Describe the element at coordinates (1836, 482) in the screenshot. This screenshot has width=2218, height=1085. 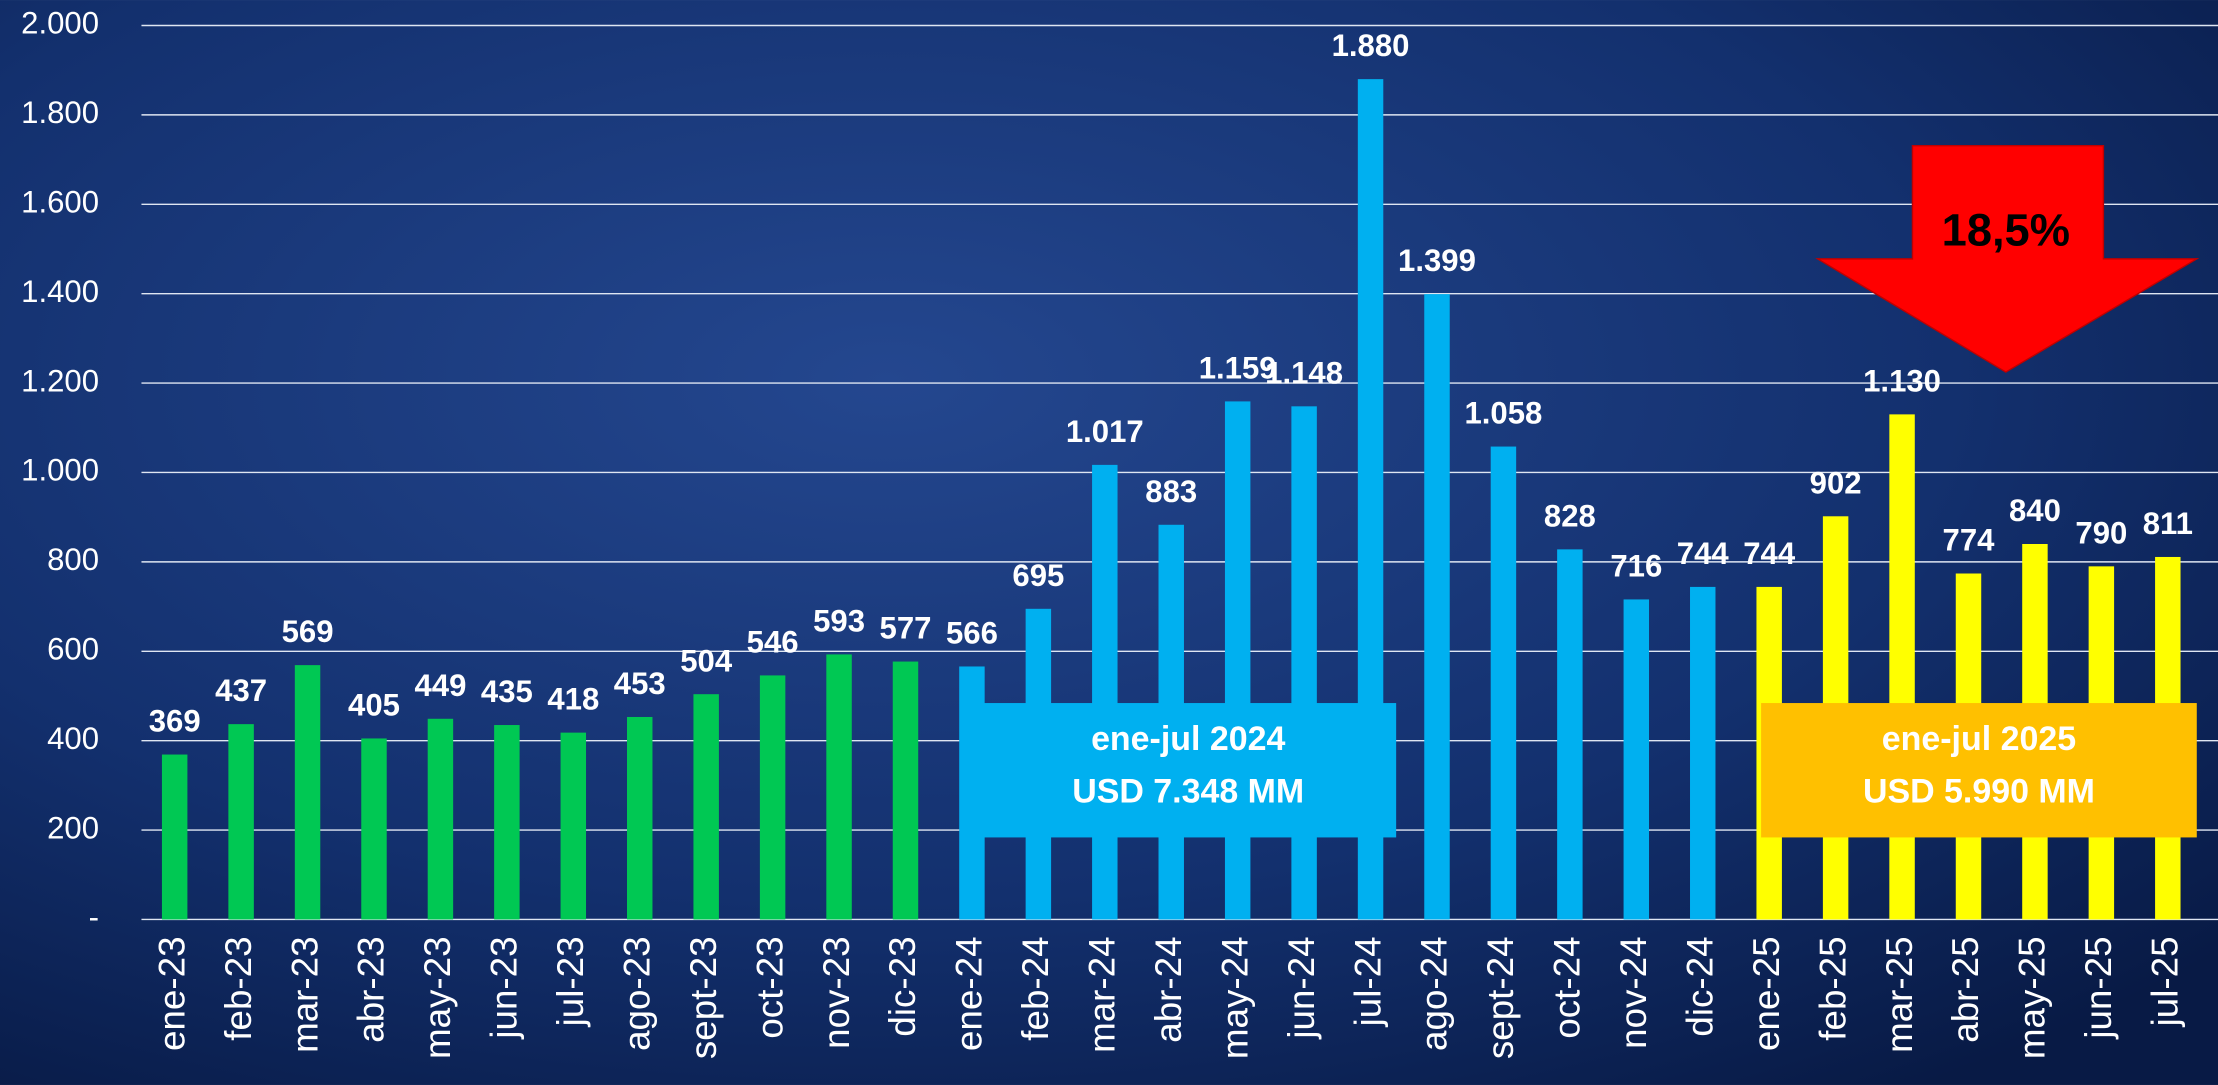
I see `value-label: 902` at that location.